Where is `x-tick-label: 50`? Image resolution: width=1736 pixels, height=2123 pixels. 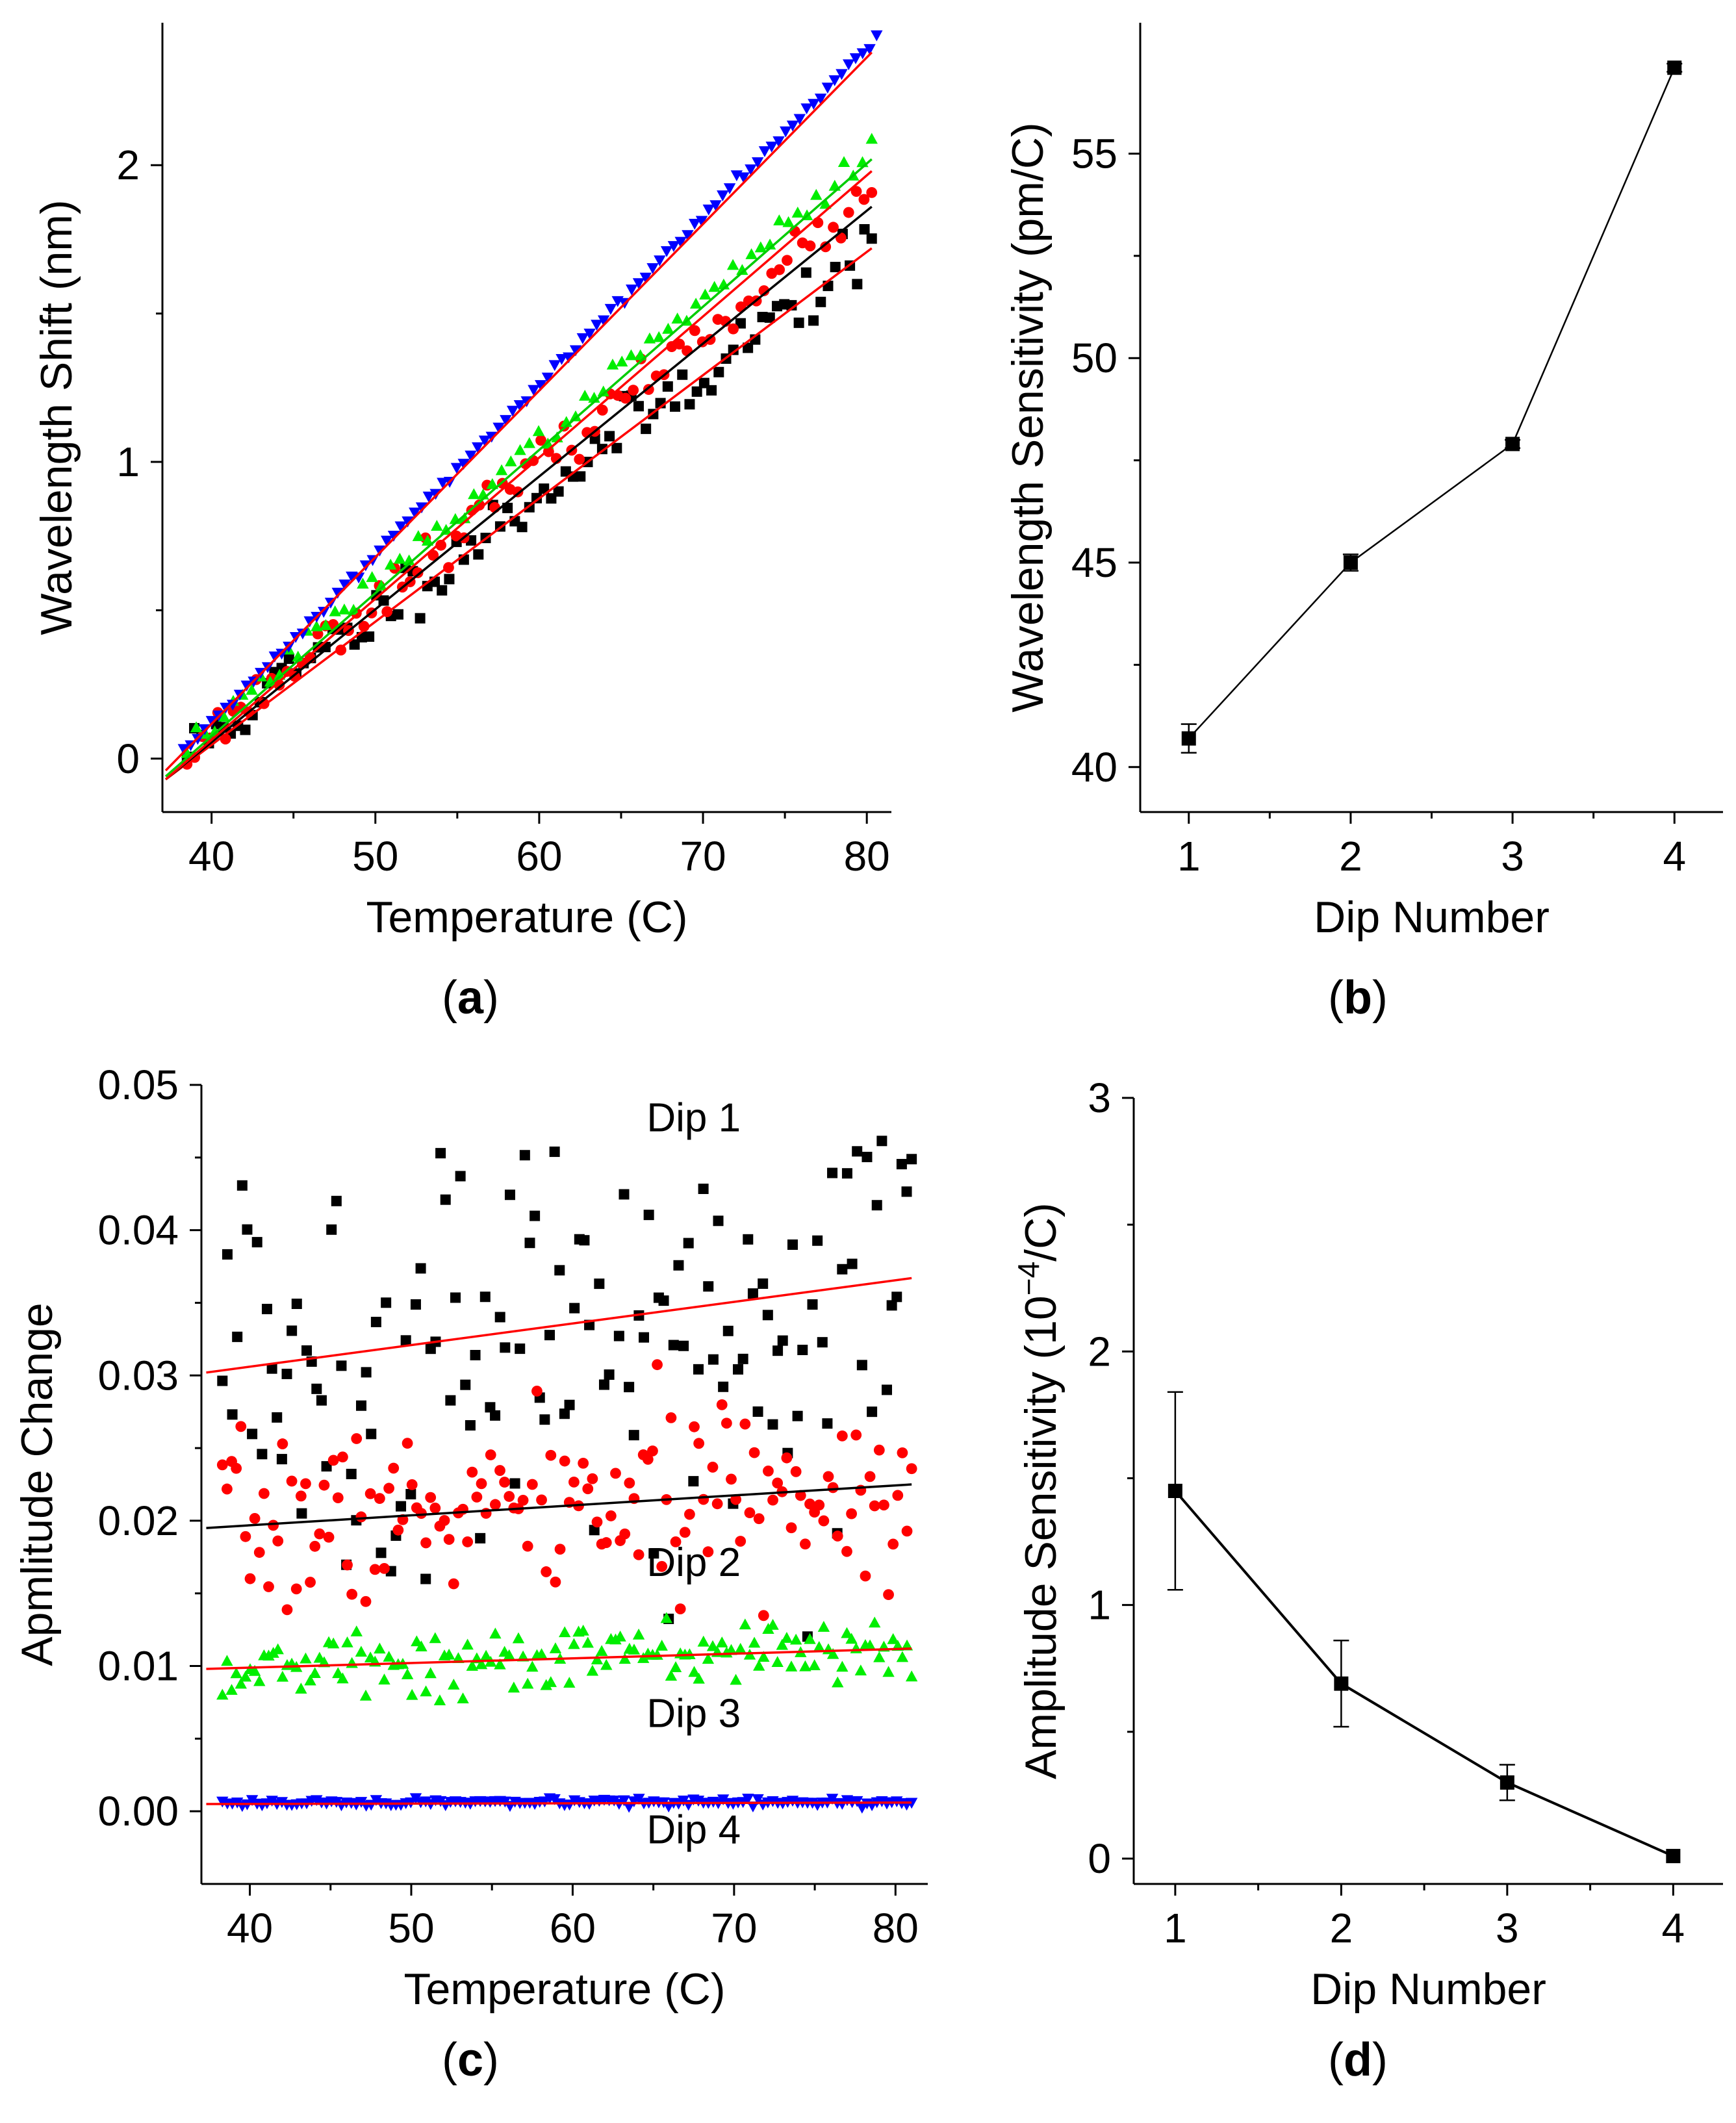
x-tick-label: 50 is located at coordinates (411, 1928).